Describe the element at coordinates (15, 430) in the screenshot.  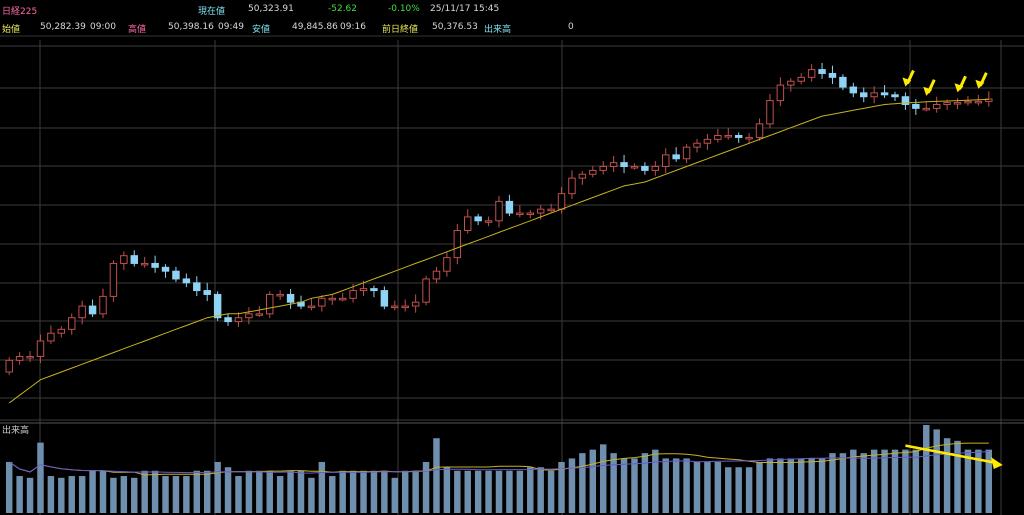
I see `volume-panel-label: 出来高` at that location.